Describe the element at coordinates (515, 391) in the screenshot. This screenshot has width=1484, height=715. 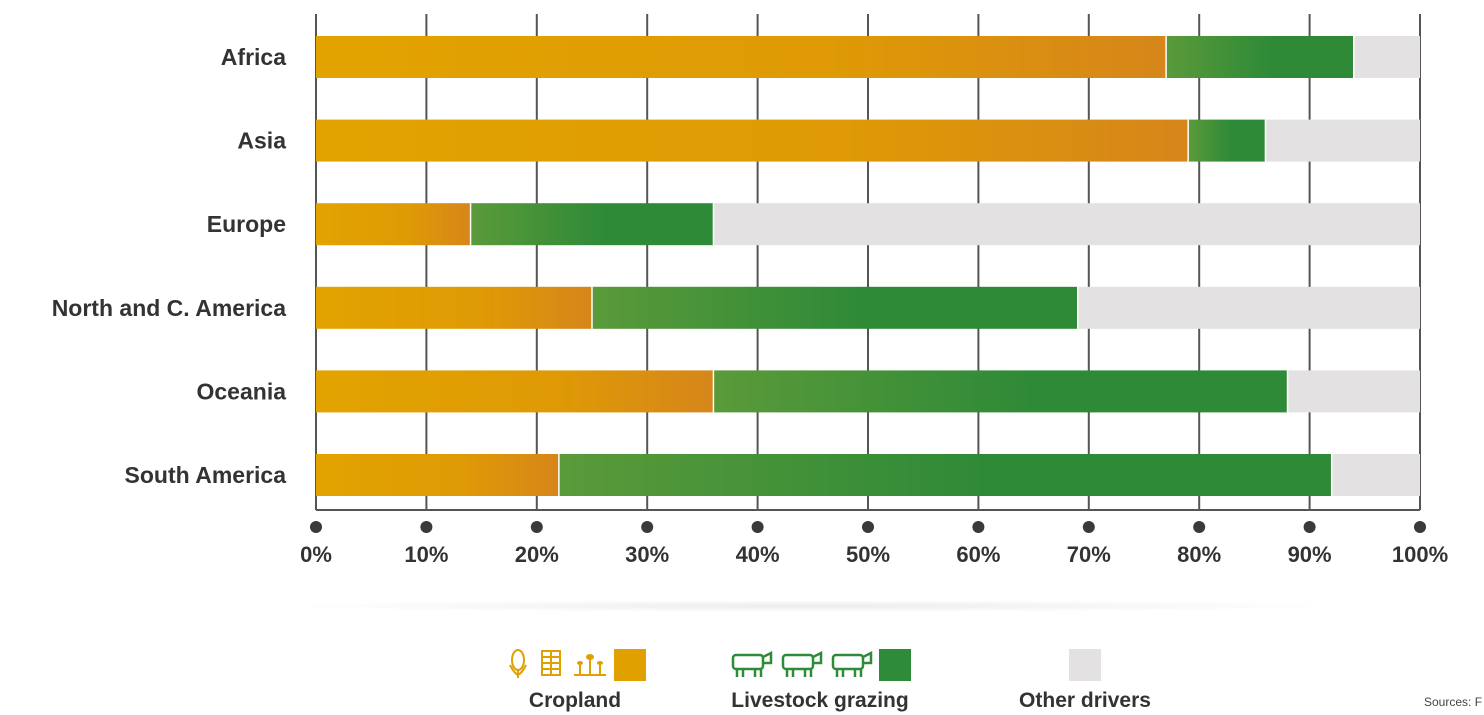
I see `bar-cropland-oceania` at that location.